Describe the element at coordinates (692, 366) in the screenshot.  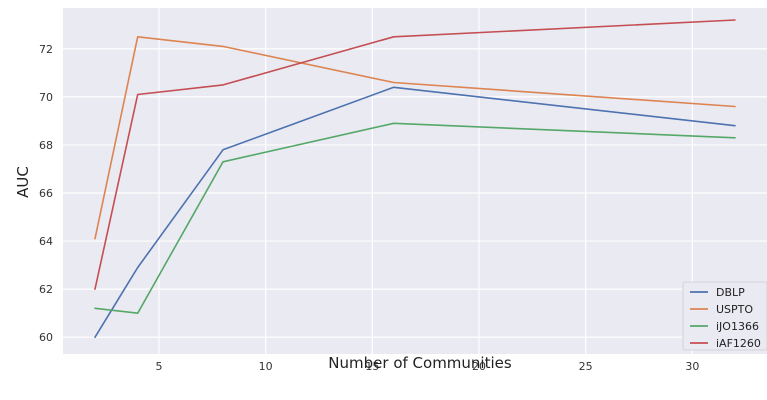
I see `x-tick-label: 30` at that location.